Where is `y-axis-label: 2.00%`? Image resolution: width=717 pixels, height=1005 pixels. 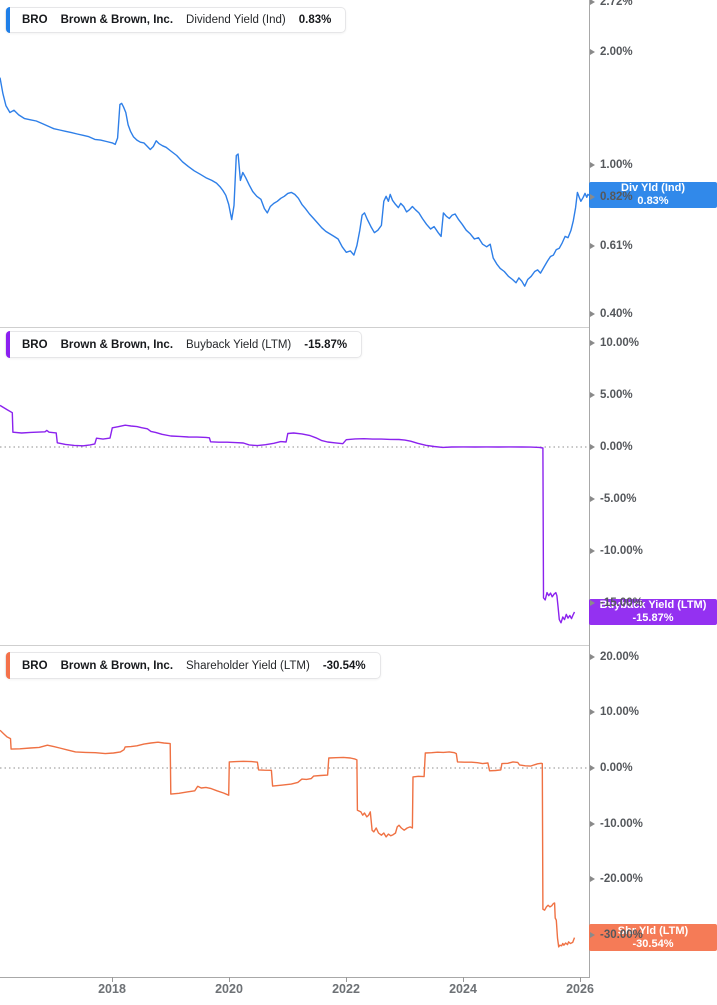 y-axis-label: 2.00% is located at coordinates (611, 52).